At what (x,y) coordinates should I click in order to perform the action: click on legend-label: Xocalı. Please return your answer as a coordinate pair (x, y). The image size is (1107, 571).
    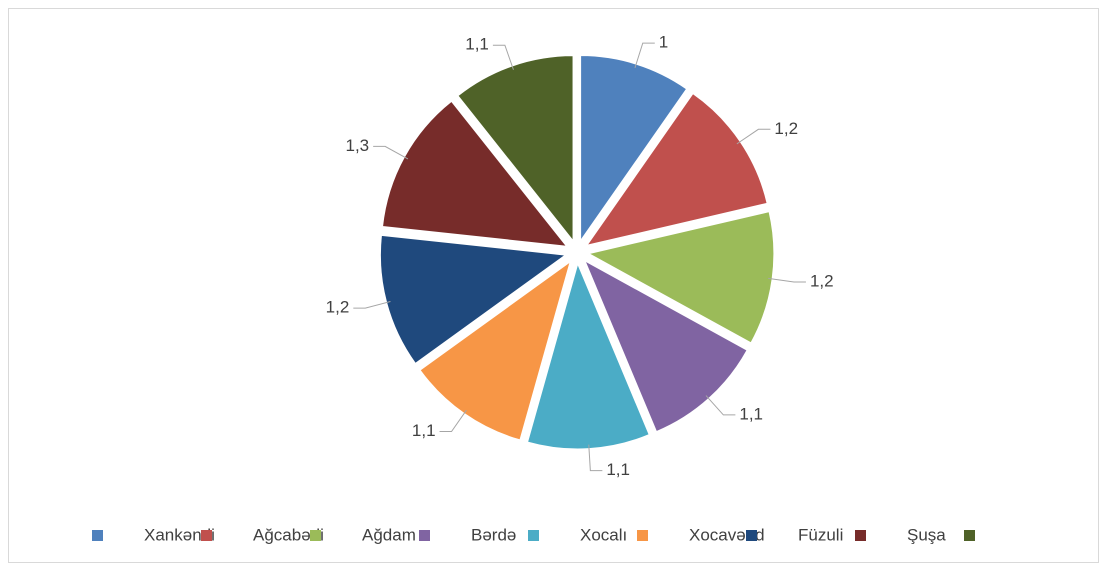
    Looking at the image, I should click on (603, 534).